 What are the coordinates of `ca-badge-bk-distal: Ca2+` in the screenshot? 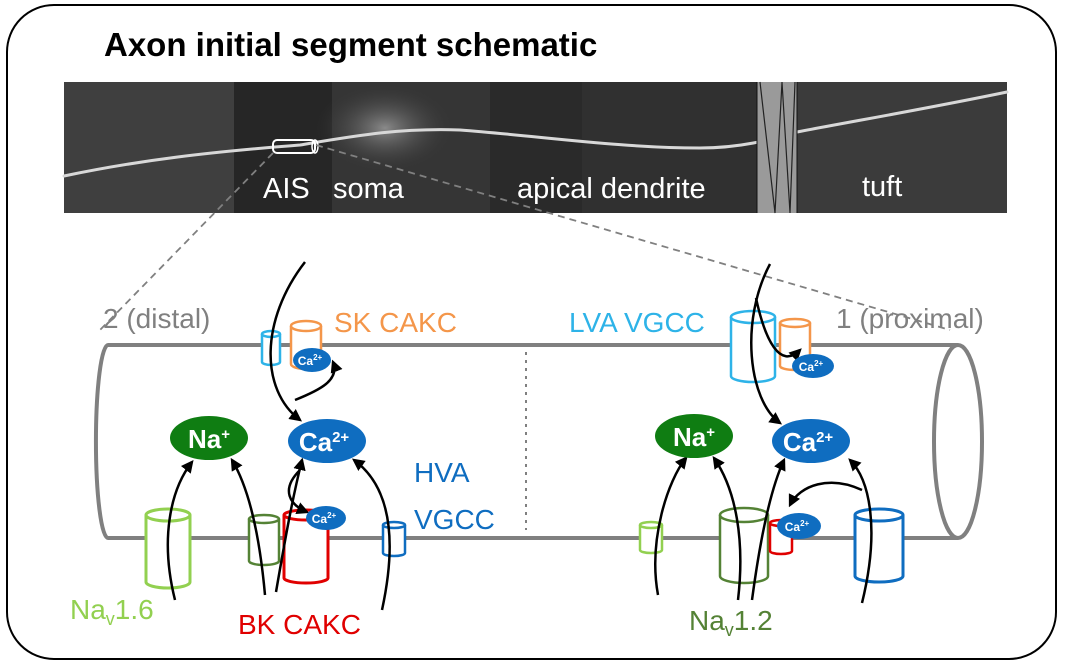 It's located at (326, 518).